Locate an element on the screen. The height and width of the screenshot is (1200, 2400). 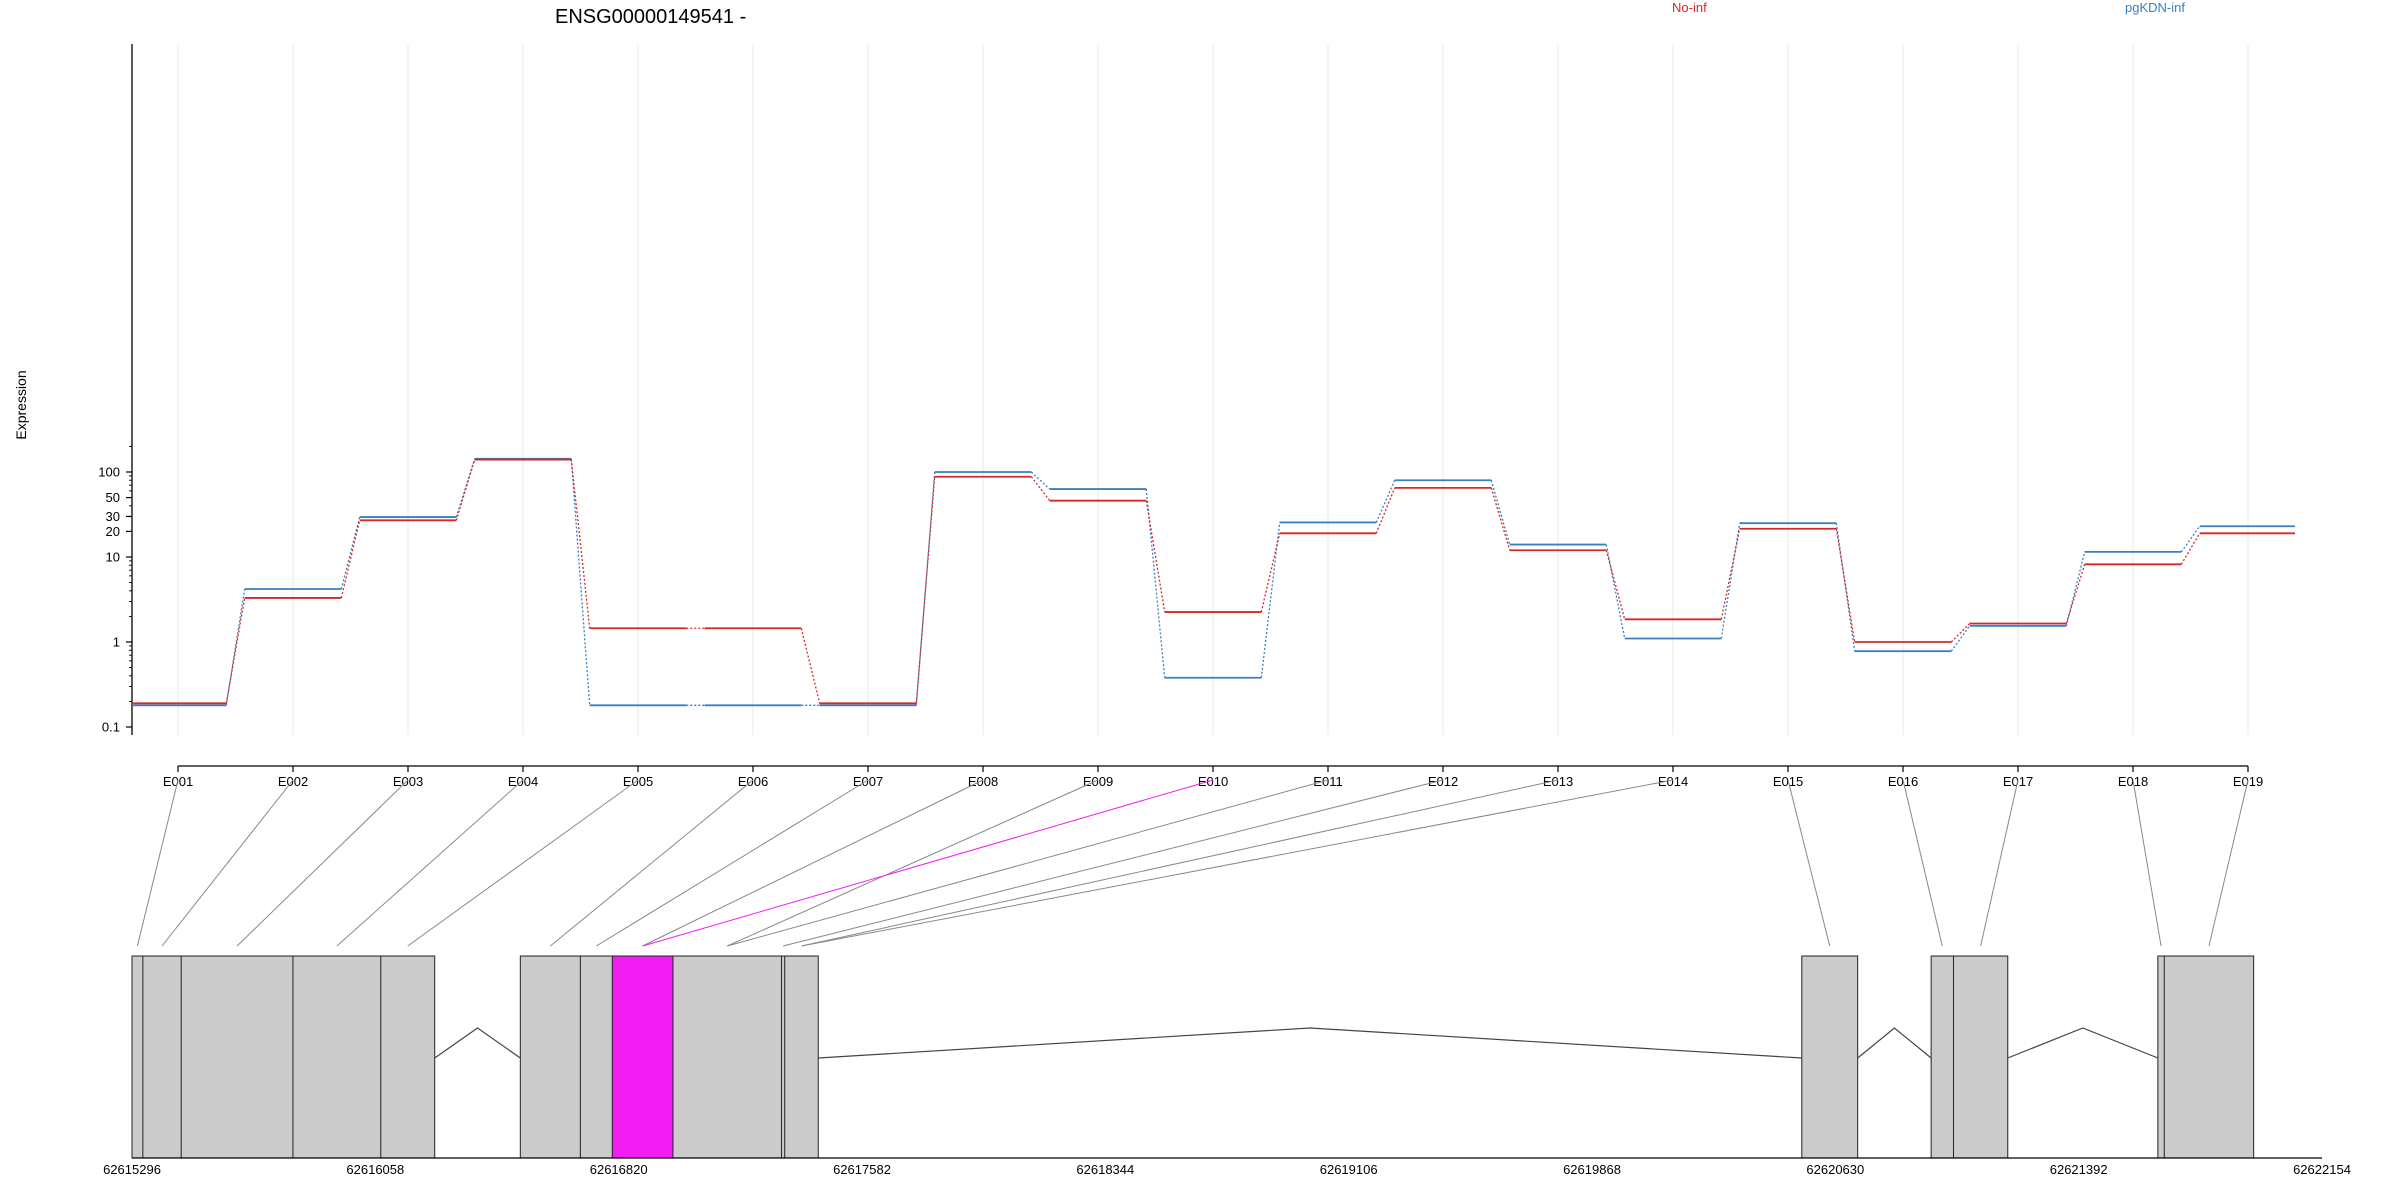
x-tick-label: E004 is located at coordinates (523, 781).